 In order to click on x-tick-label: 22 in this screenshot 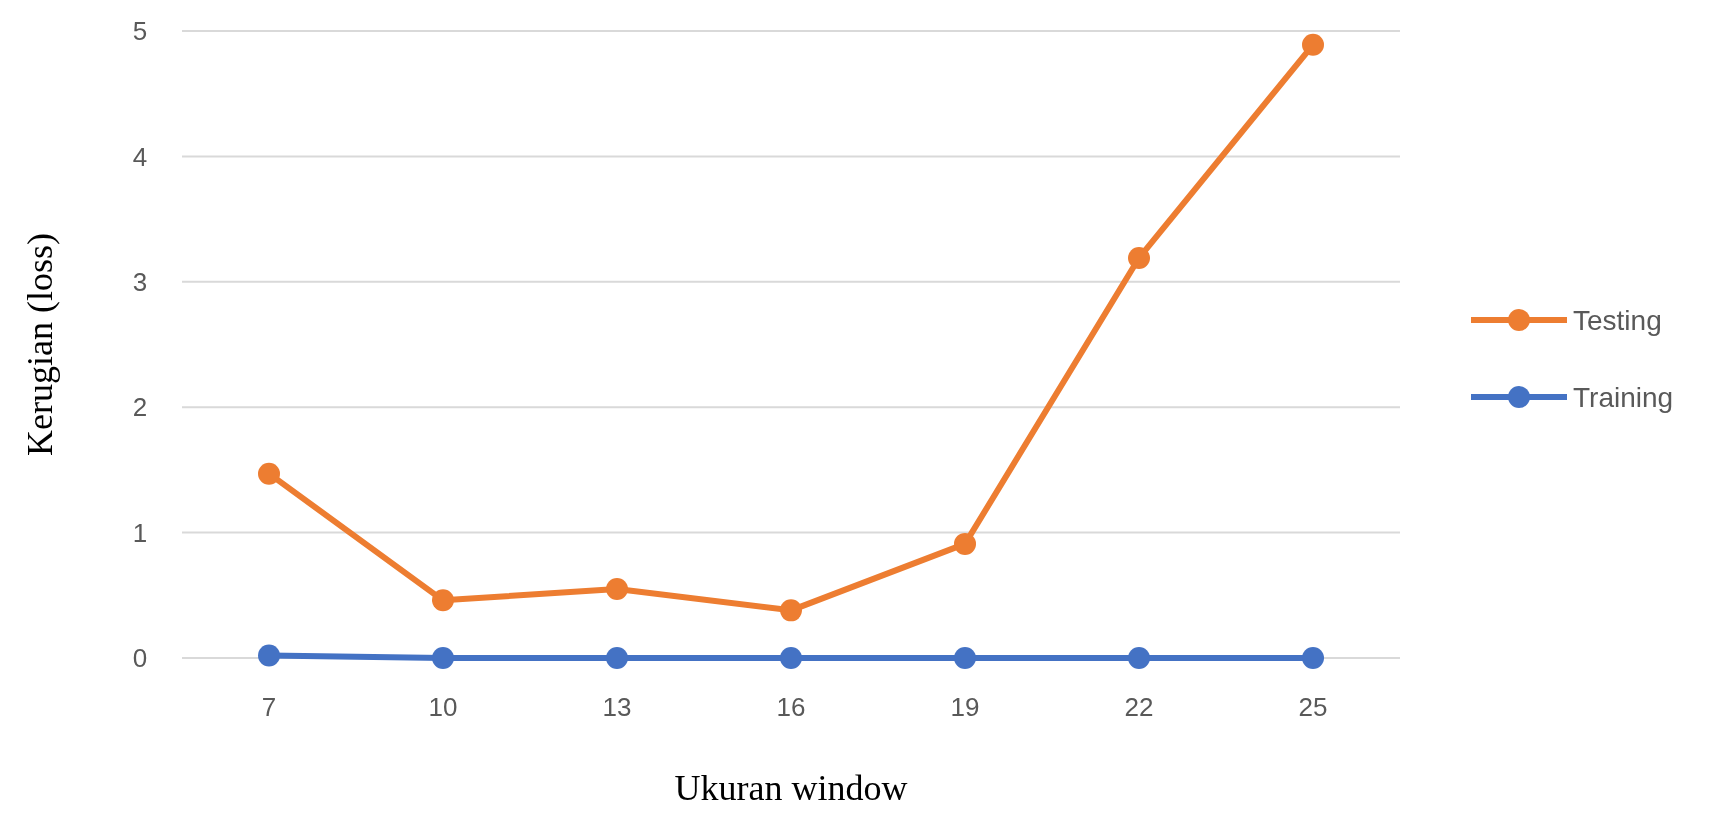, I will do `click(1139, 707)`.